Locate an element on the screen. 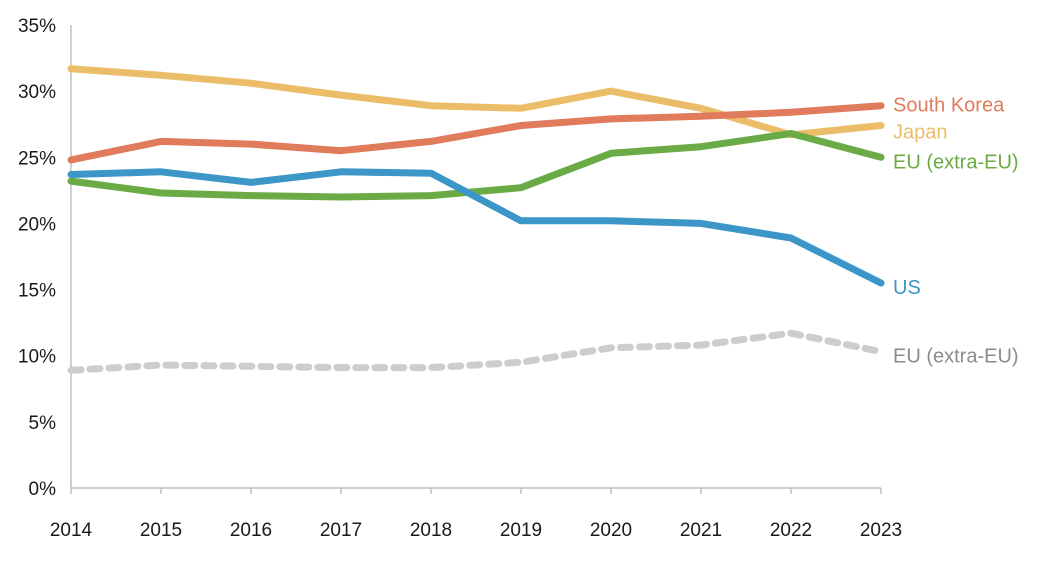  y-tick-label: 15% is located at coordinates (37, 291).